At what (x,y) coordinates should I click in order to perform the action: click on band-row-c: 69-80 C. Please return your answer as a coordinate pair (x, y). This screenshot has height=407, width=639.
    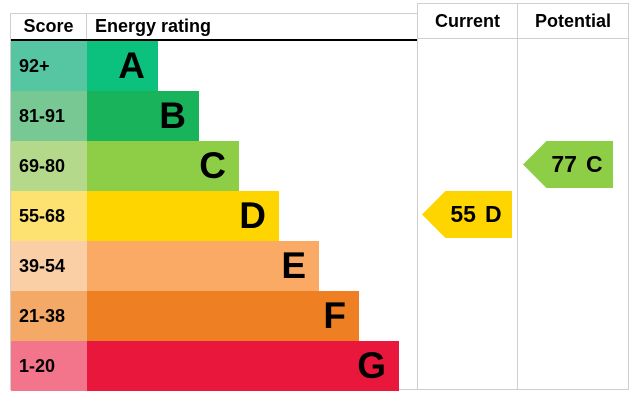
    Looking at the image, I should click on (214, 166).